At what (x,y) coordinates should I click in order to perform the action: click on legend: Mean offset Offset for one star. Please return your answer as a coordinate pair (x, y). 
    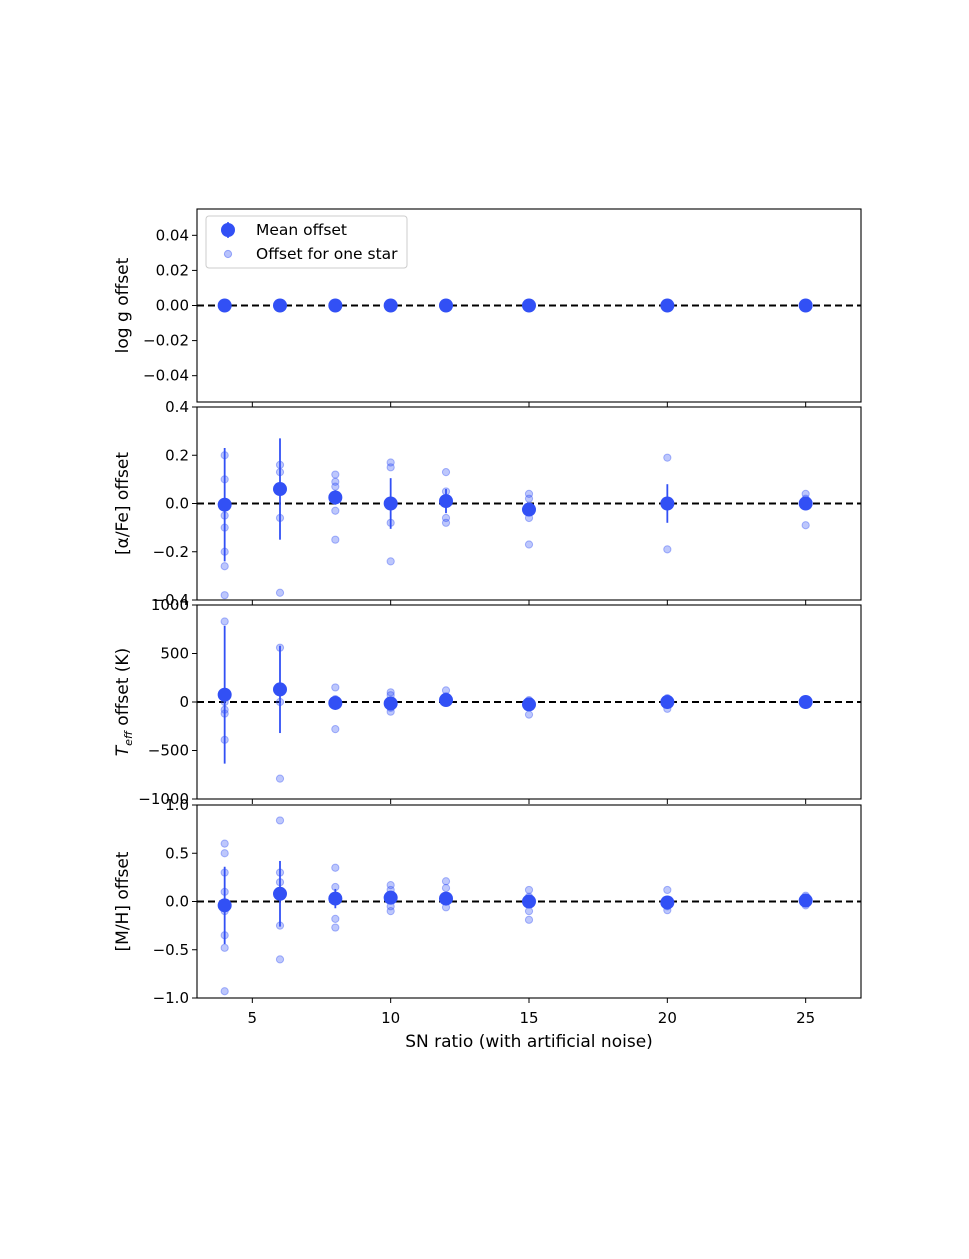
    Looking at the image, I should click on (306, 242).